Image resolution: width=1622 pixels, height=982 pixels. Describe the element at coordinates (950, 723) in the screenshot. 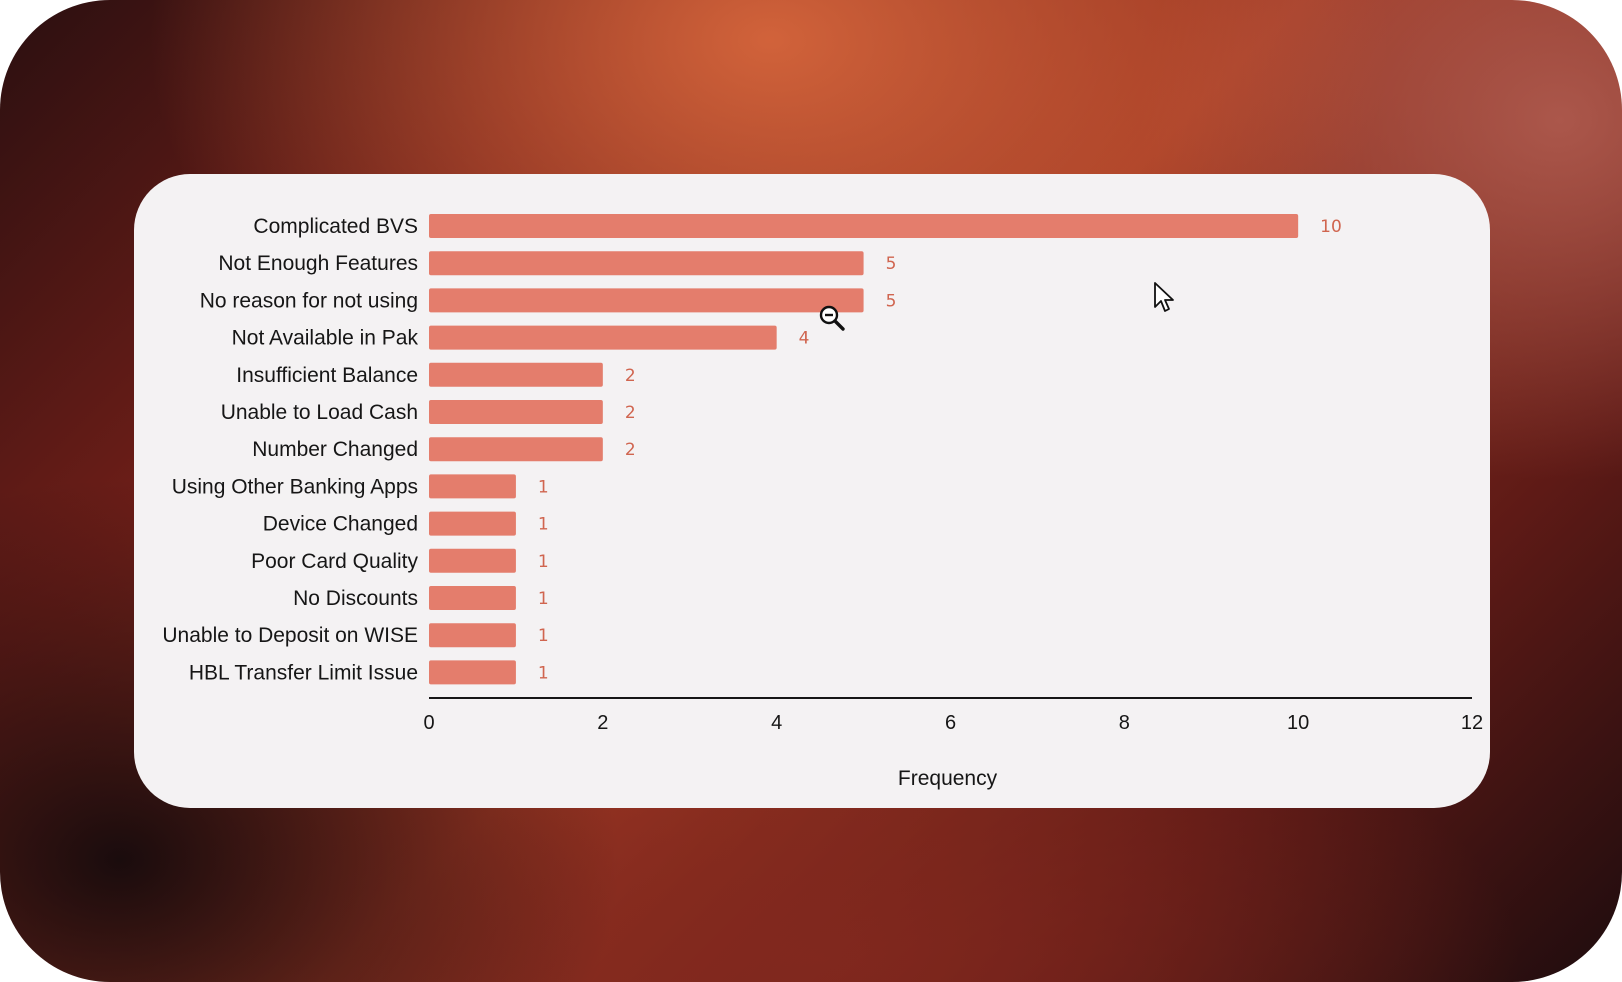

I see `x-tick-label: 6` at that location.